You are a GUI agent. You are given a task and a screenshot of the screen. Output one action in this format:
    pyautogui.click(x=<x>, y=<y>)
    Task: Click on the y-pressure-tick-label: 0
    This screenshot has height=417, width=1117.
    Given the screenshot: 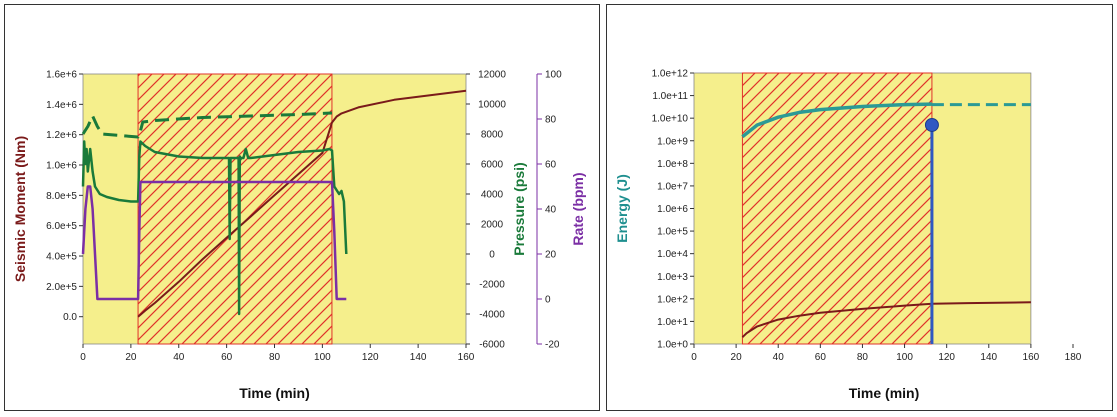 What is the action you would take?
    pyautogui.click(x=492, y=255)
    